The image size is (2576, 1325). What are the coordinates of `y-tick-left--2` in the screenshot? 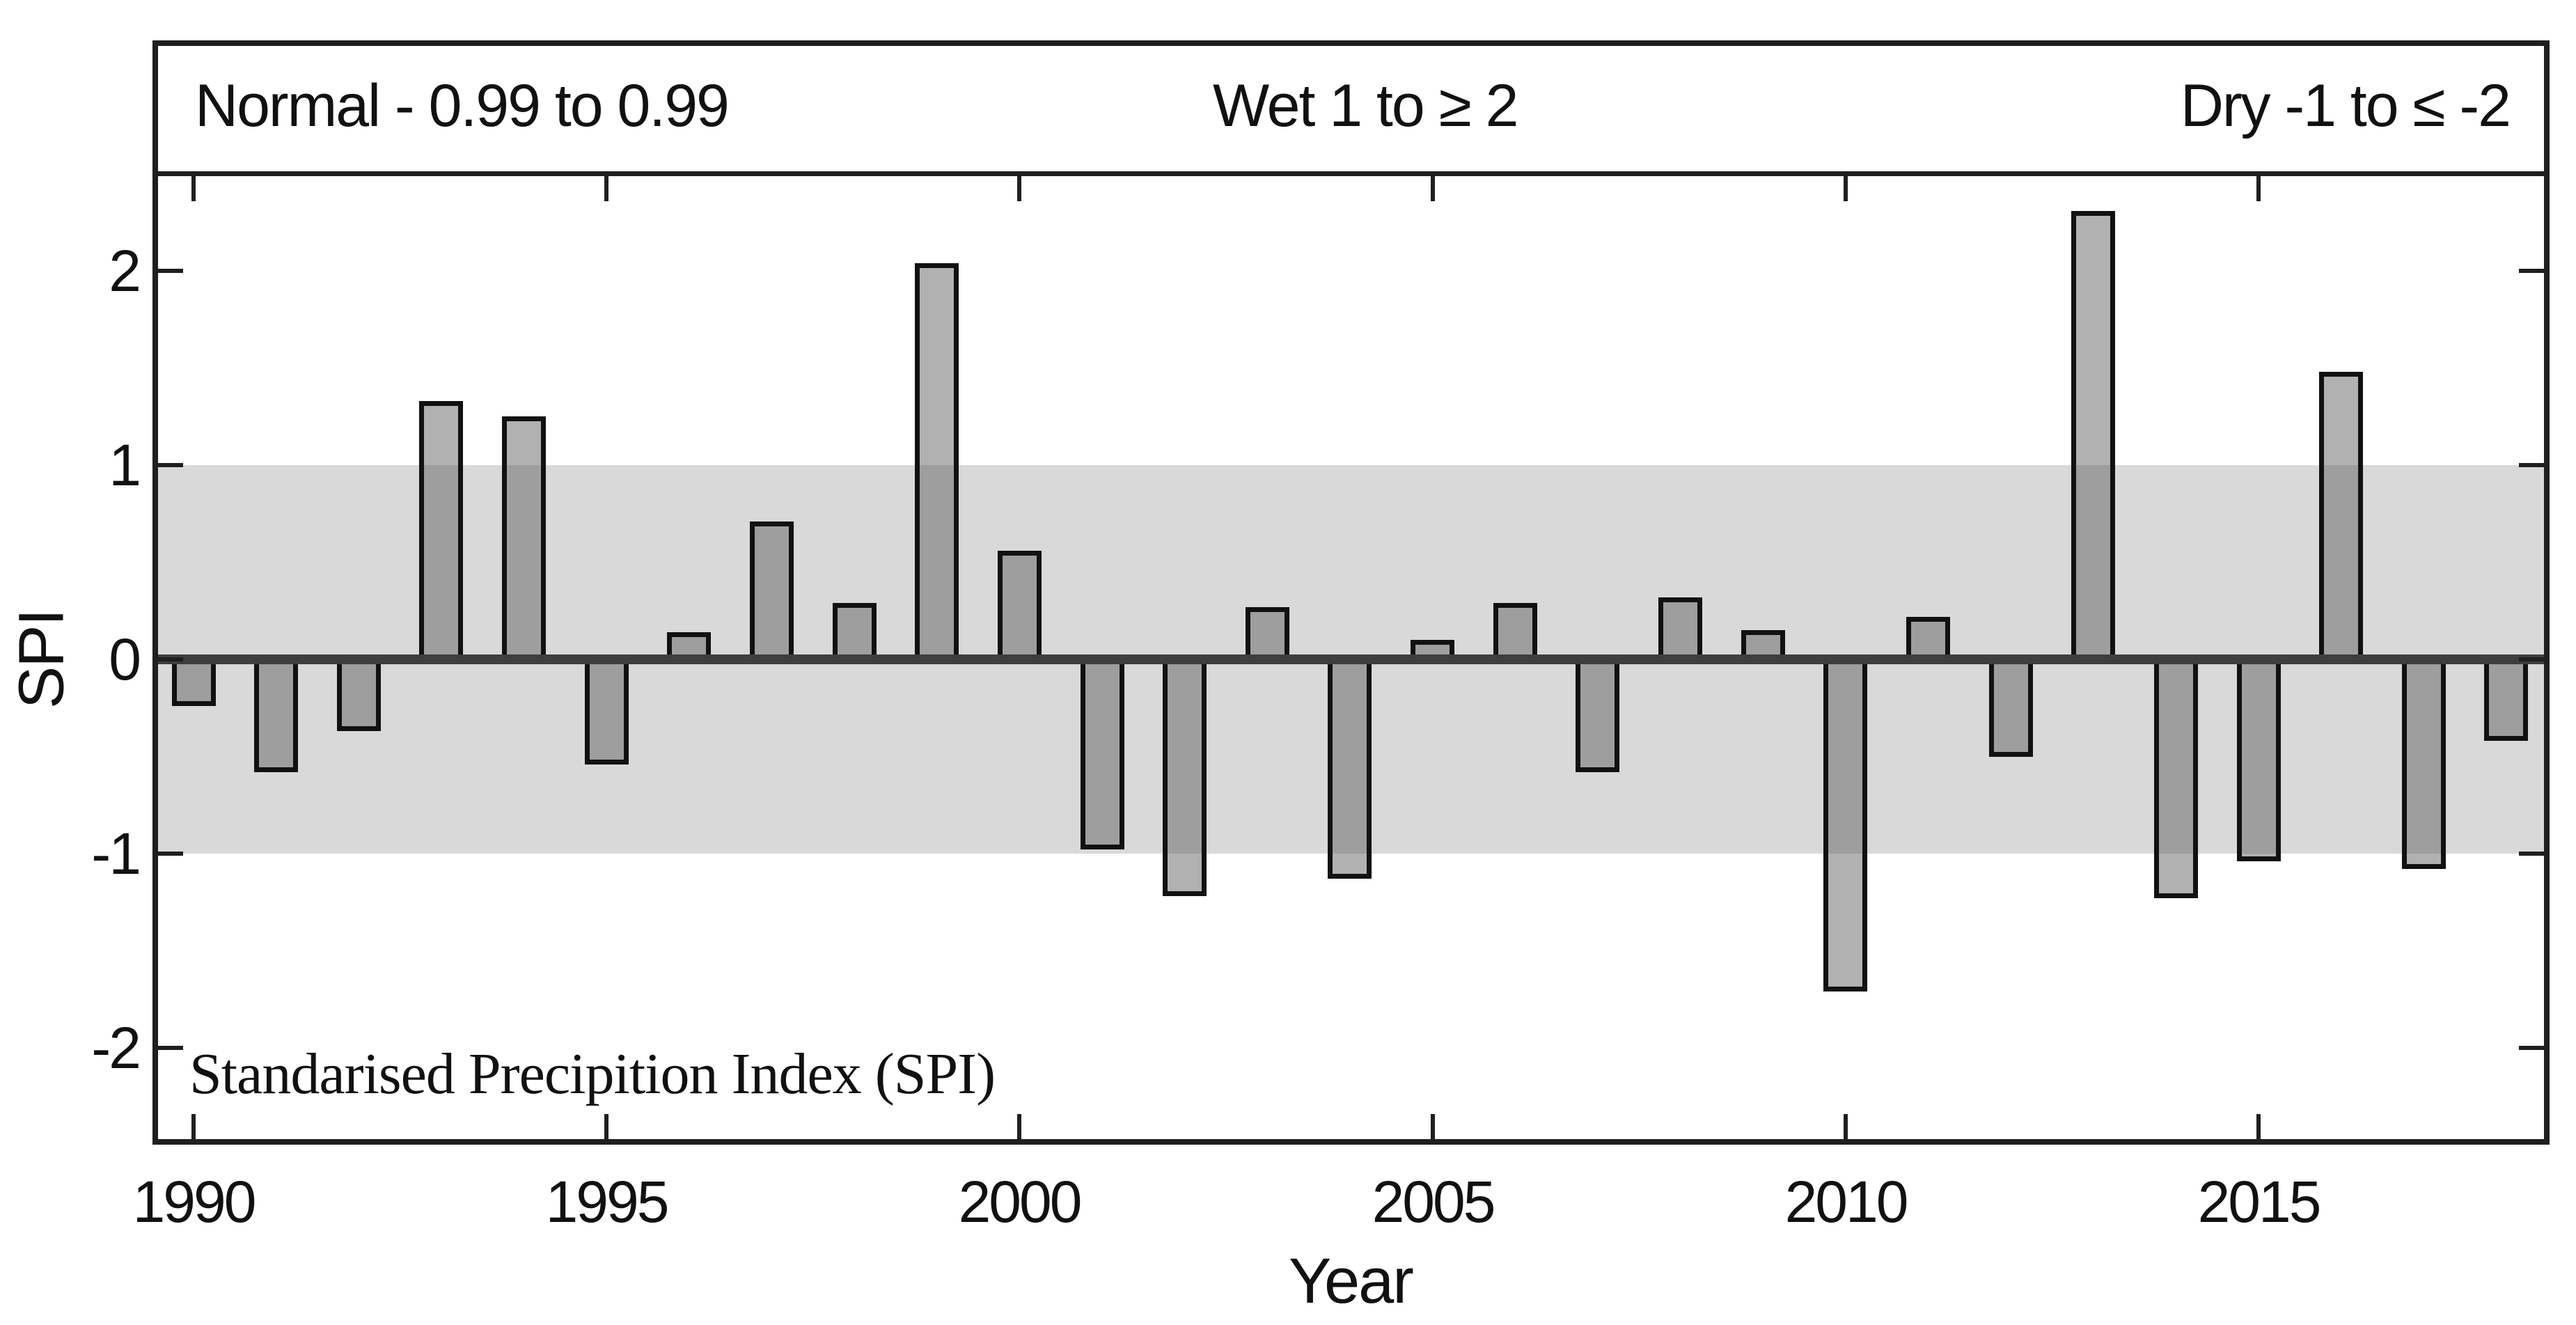 It's located at (170, 1048).